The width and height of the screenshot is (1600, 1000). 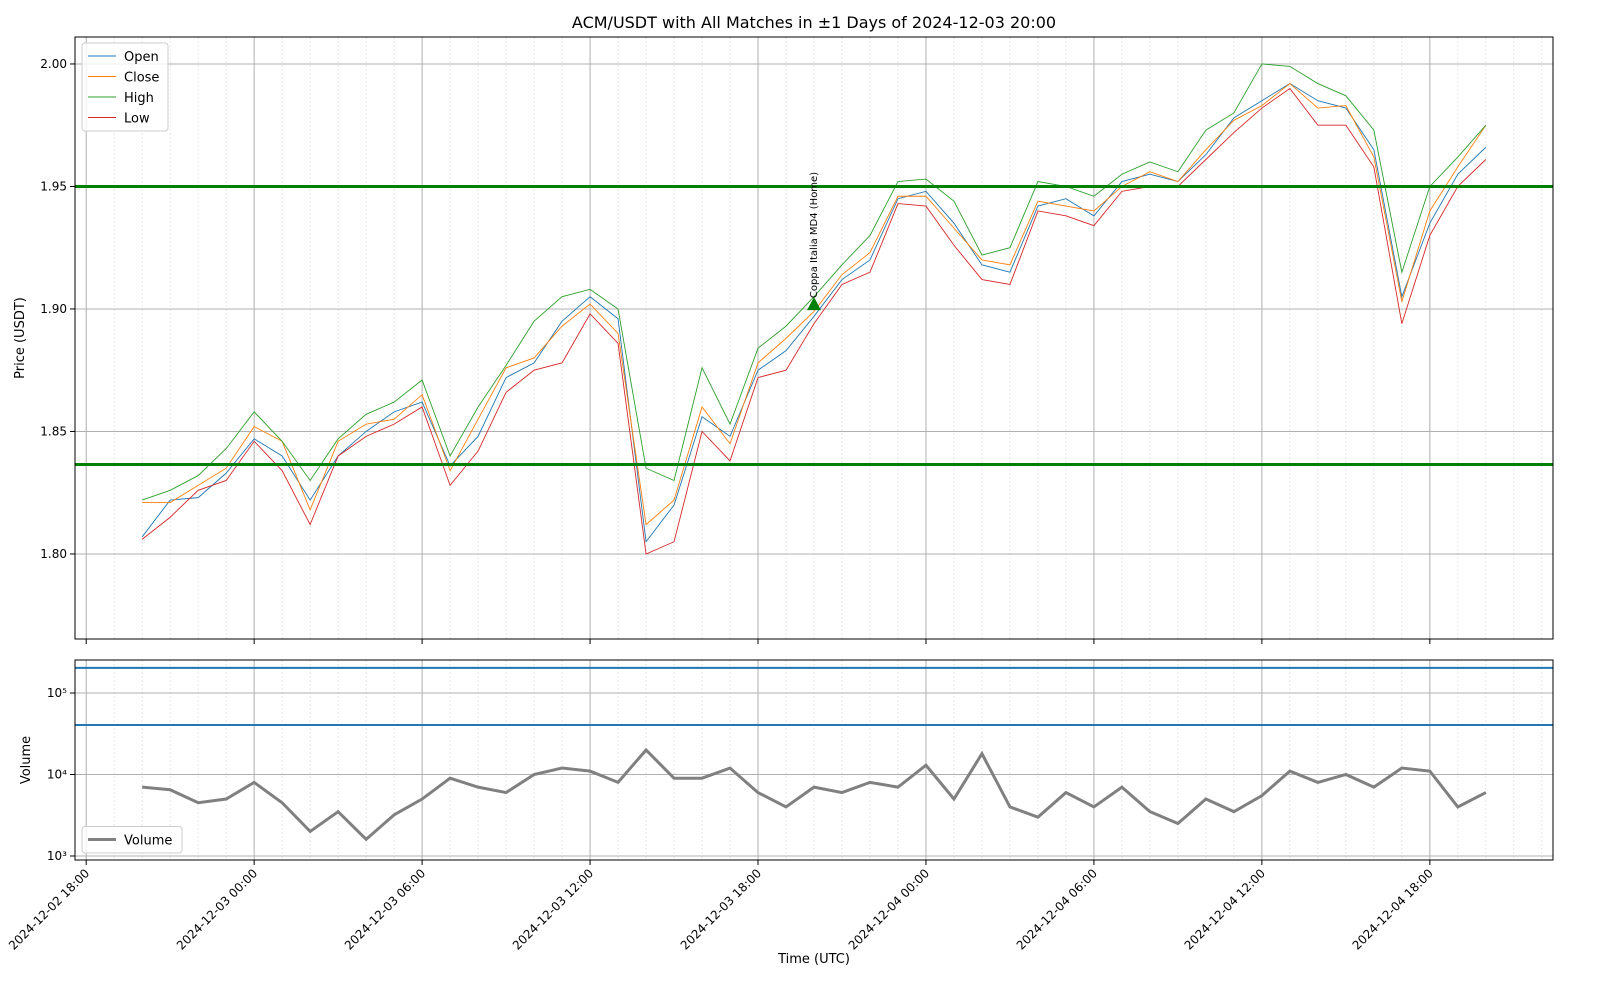 I want to click on y-tick-label: 2.00, so click(x=53, y=64).